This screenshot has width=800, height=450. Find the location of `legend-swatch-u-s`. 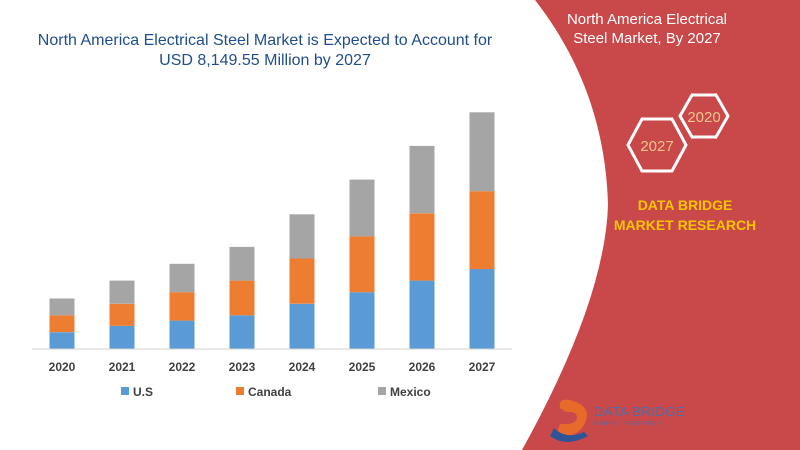

legend-swatch-u-s is located at coordinates (125, 391).